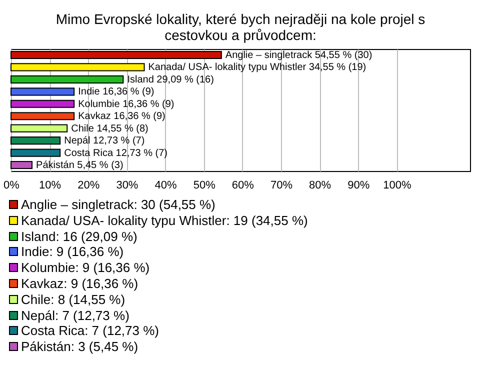 This screenshot has width=480, height=380. Describe the element at coordinates (126, 104) in the screenshot. I see `category-label: Kolumbie 16,36 % (9)` at that location.